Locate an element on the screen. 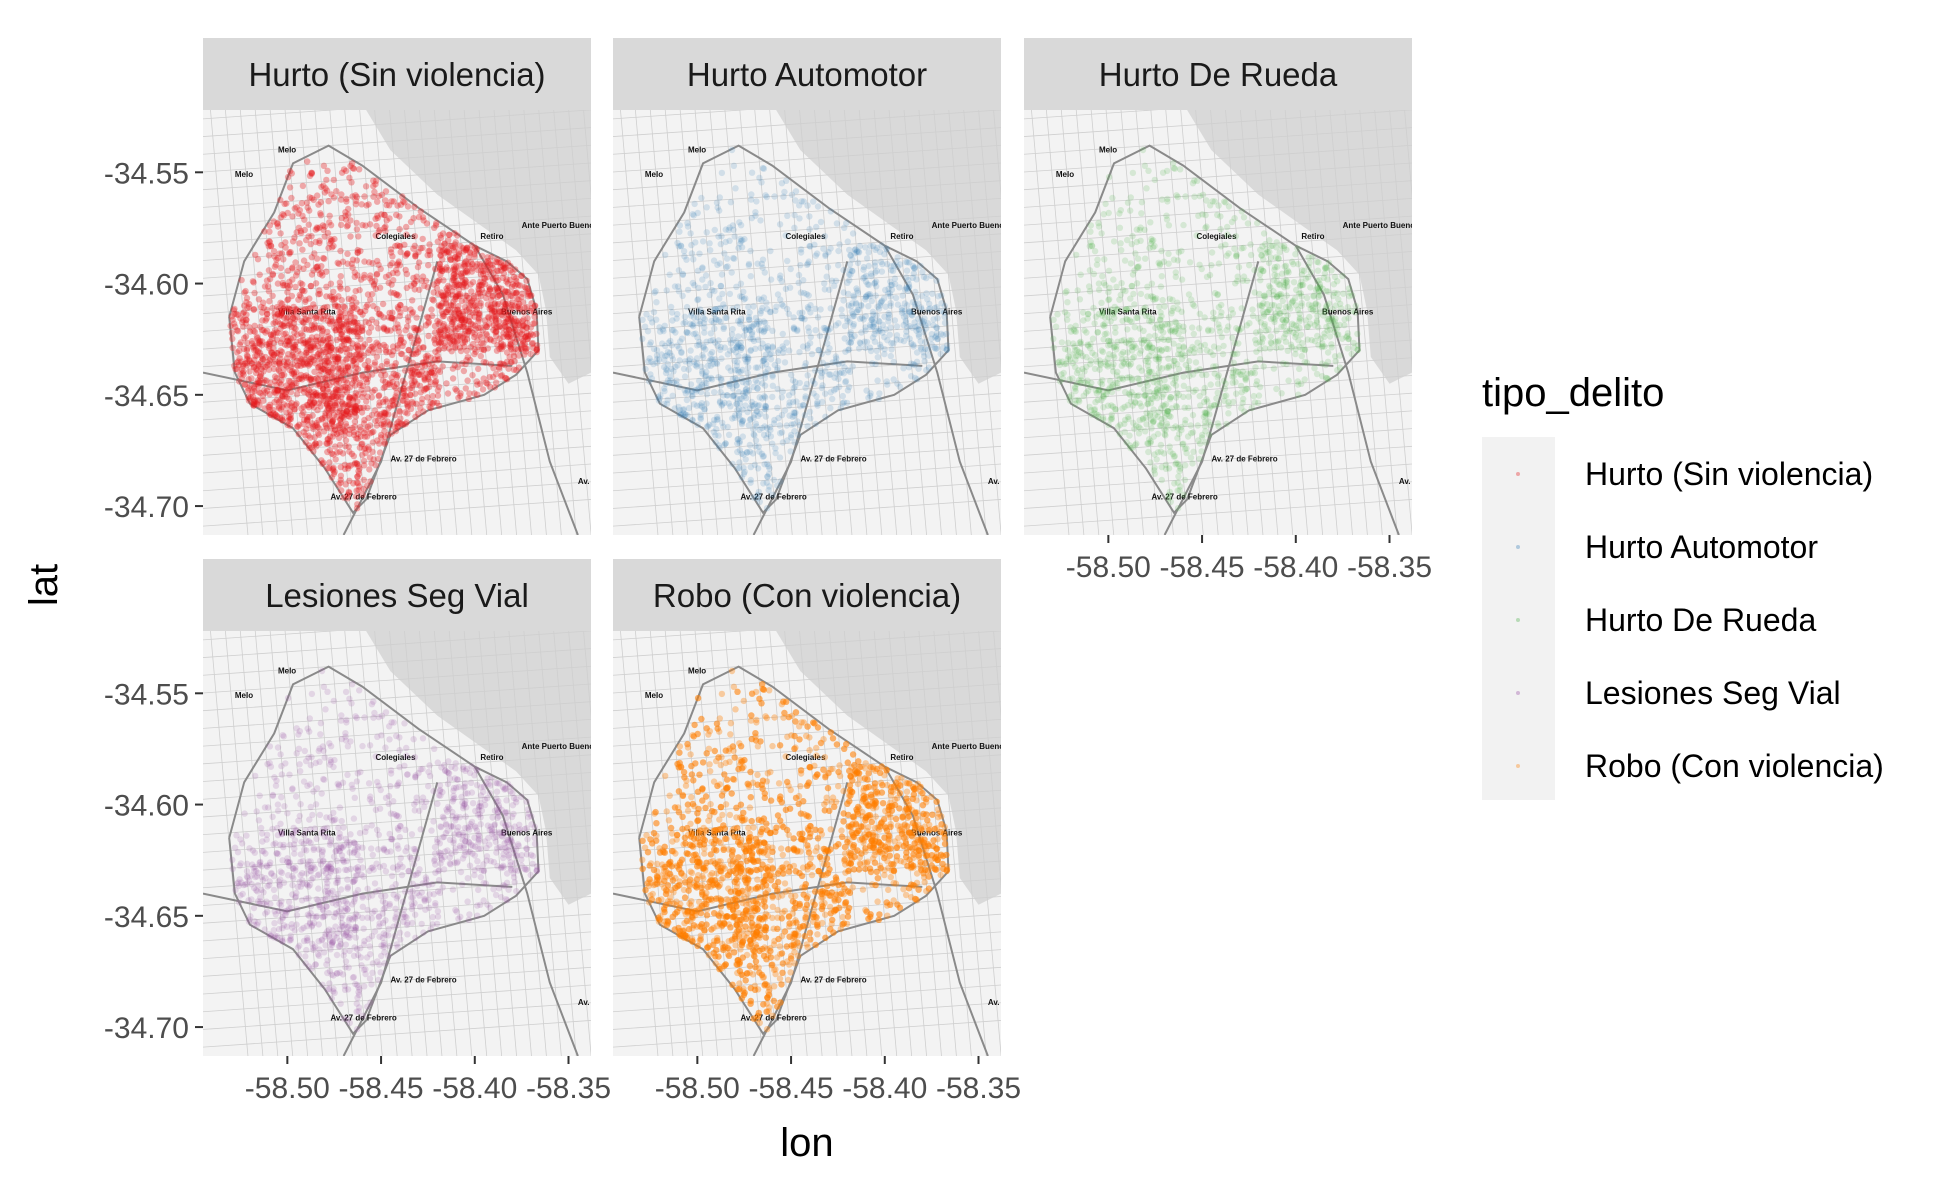 This screenshot has height=1200, width=1950. map-label: Retiro is located at coordinates (1312, 236).